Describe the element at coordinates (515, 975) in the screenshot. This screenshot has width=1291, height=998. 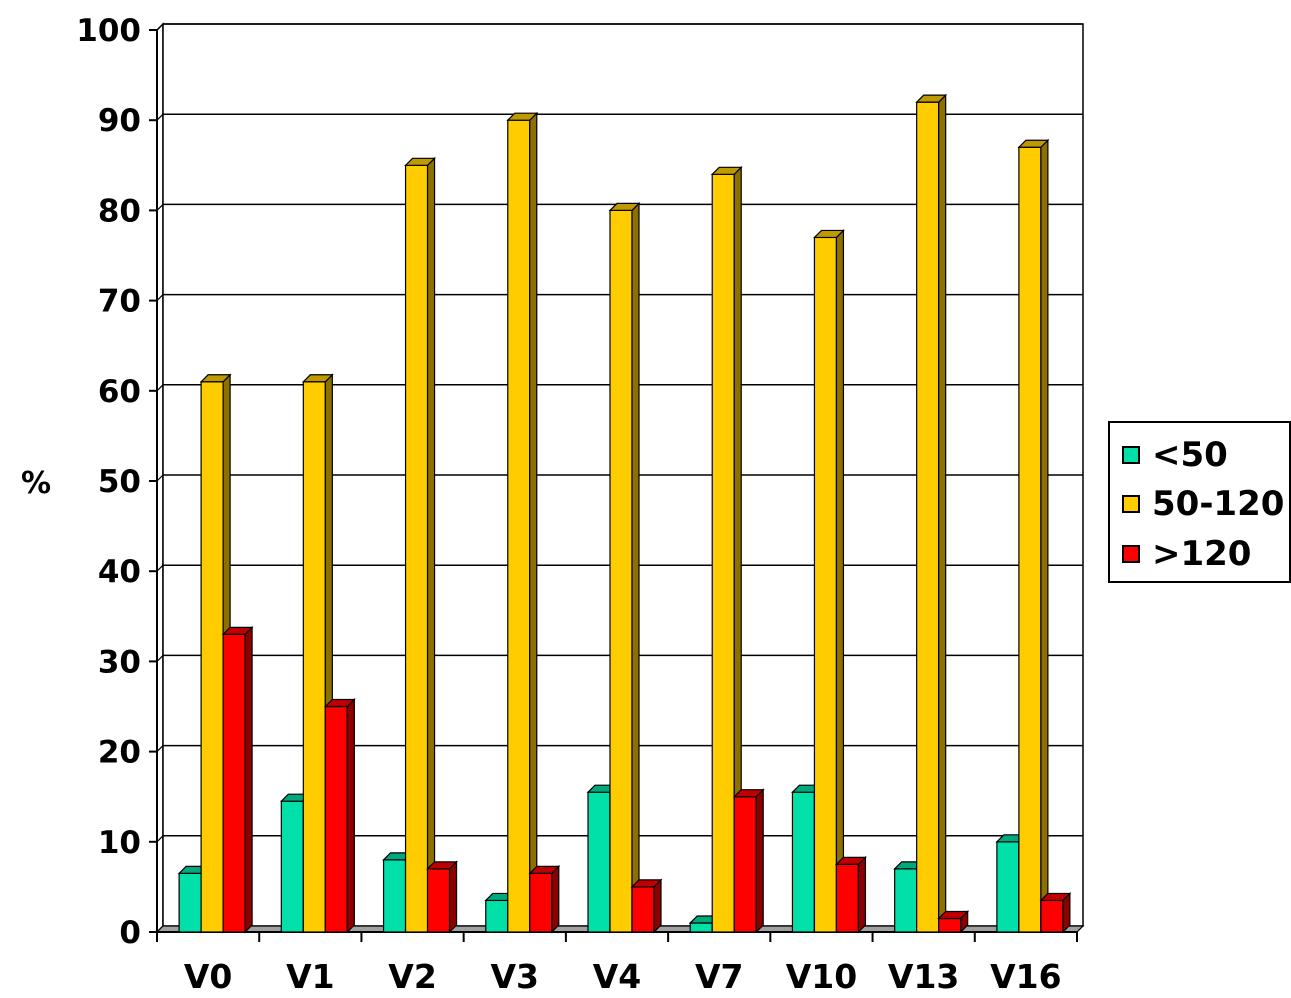
I see `x-tick-label: V3` at that location.